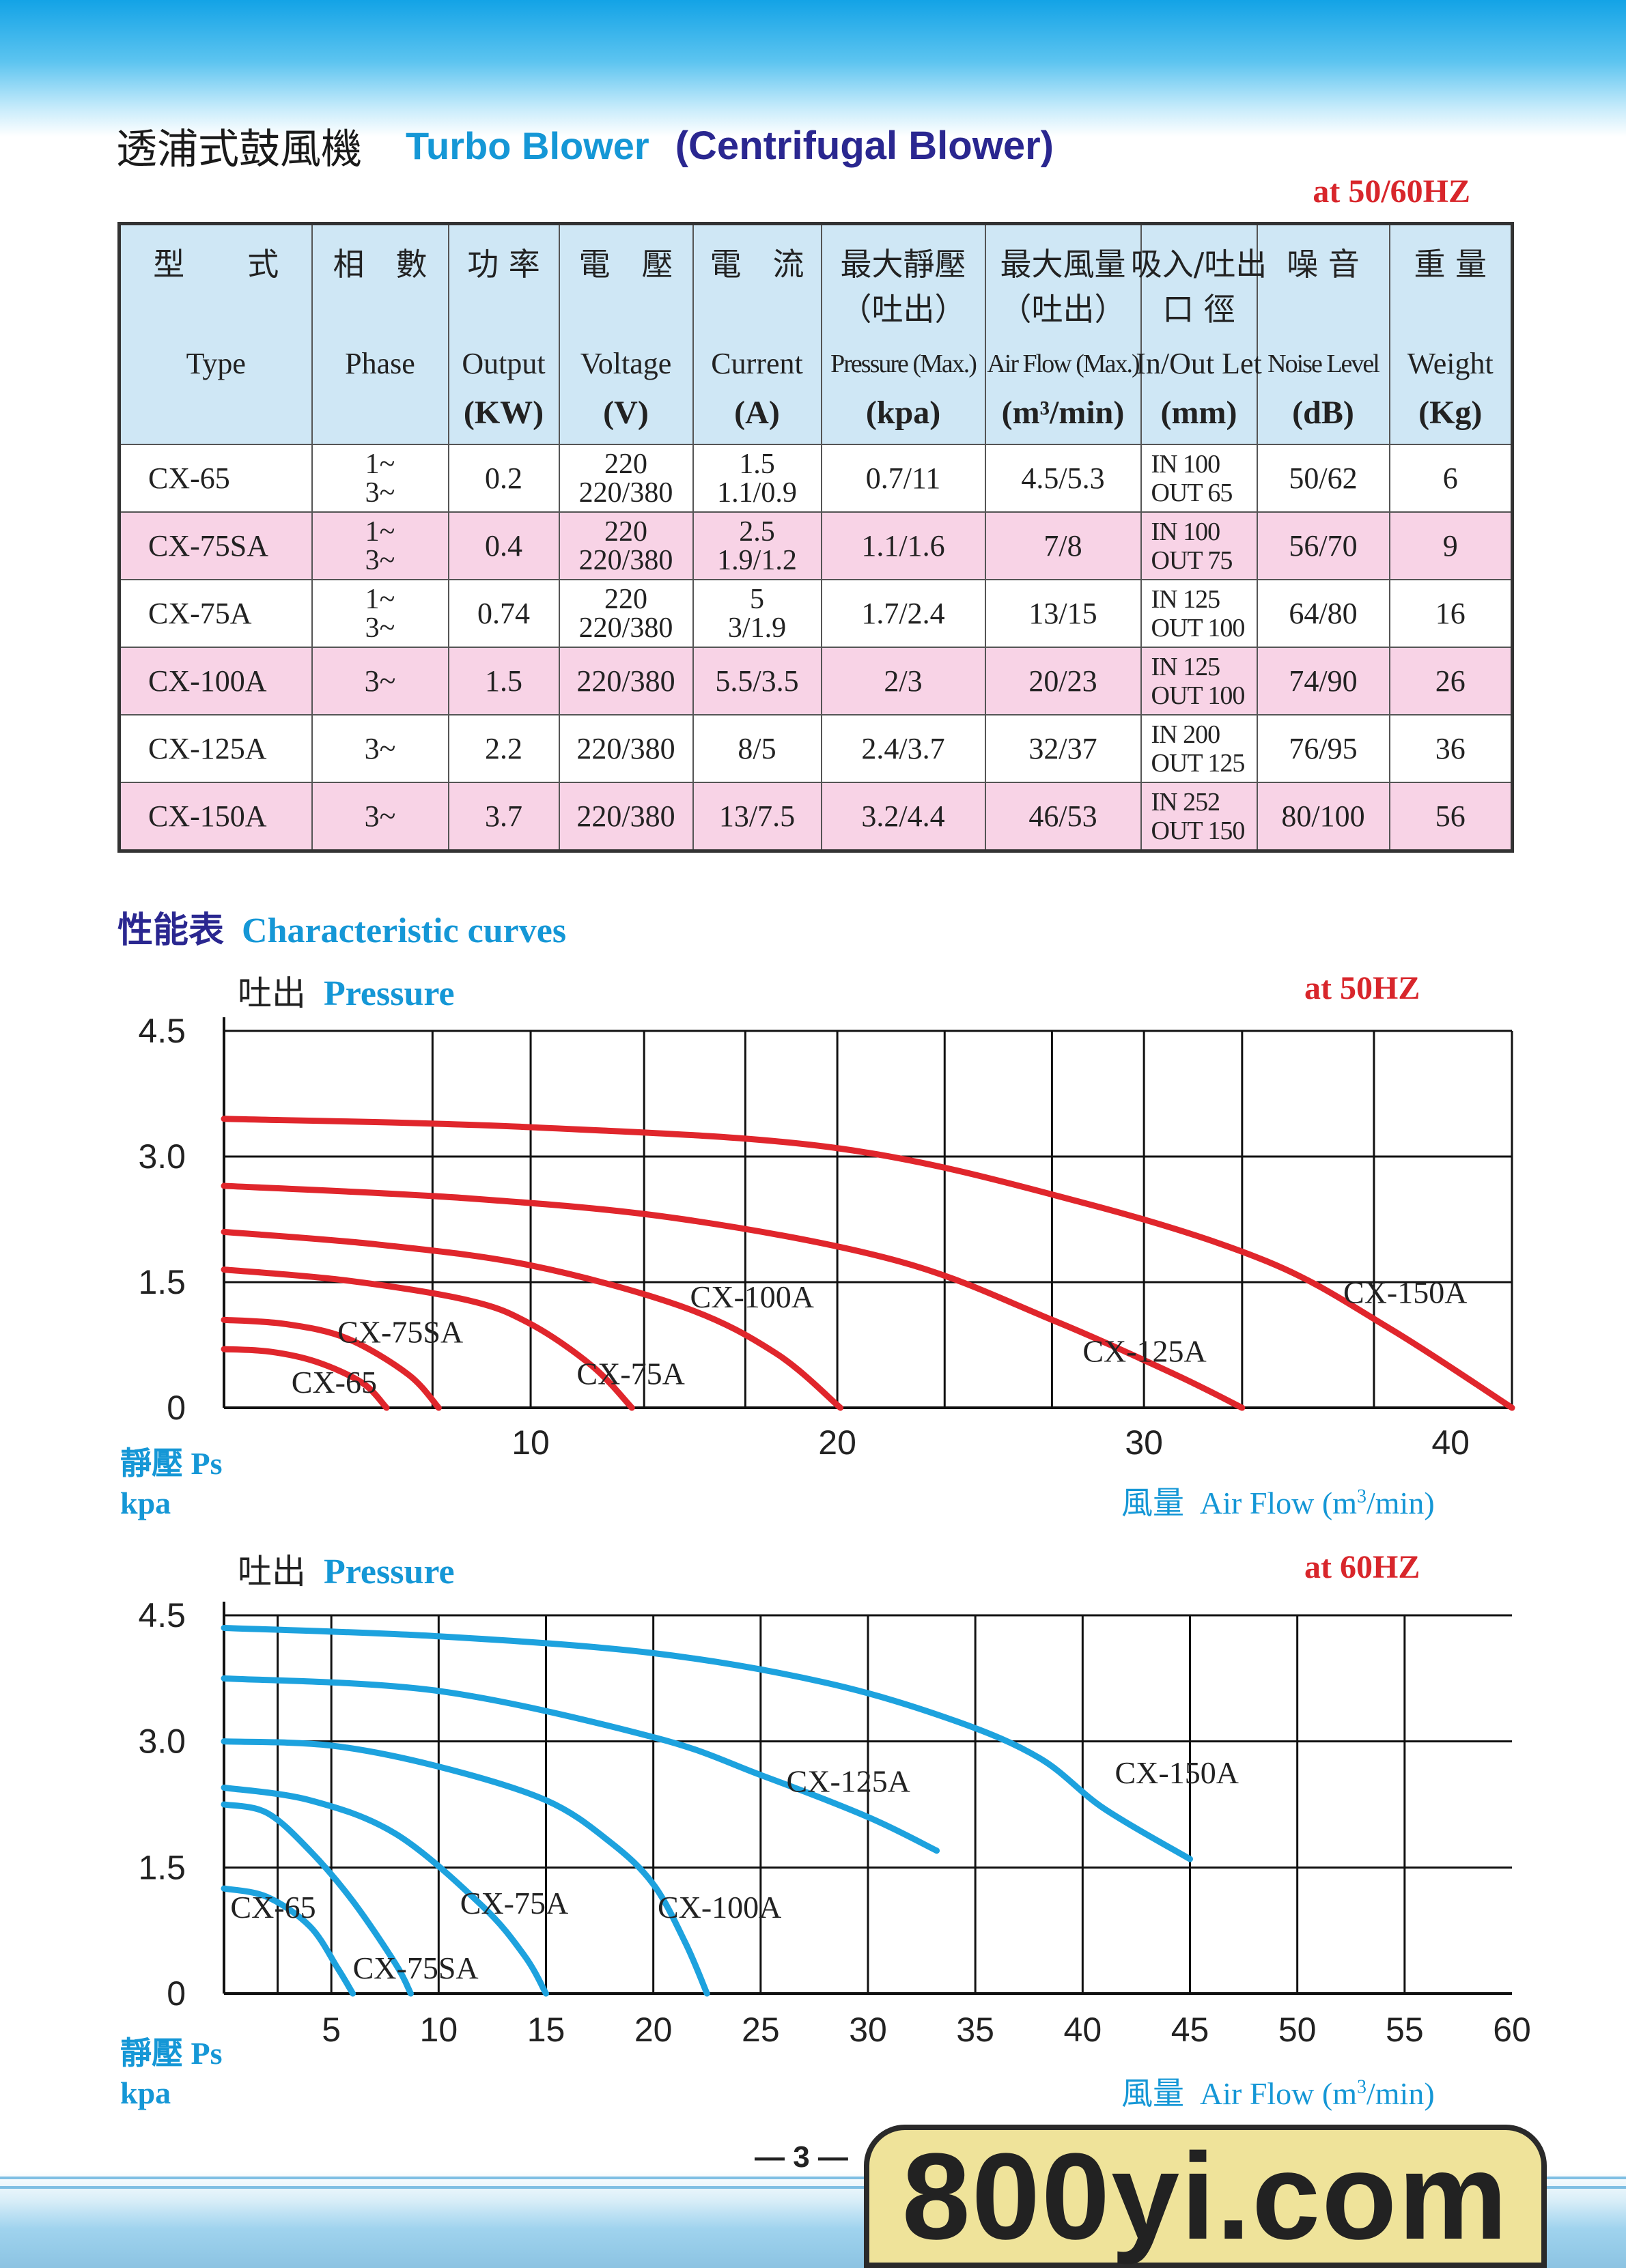 This screenshot has height=2268, width=1626. Describe the element at coordinates (503, 817) in the screenshot. I see `cell-output: 3.7` at that location.